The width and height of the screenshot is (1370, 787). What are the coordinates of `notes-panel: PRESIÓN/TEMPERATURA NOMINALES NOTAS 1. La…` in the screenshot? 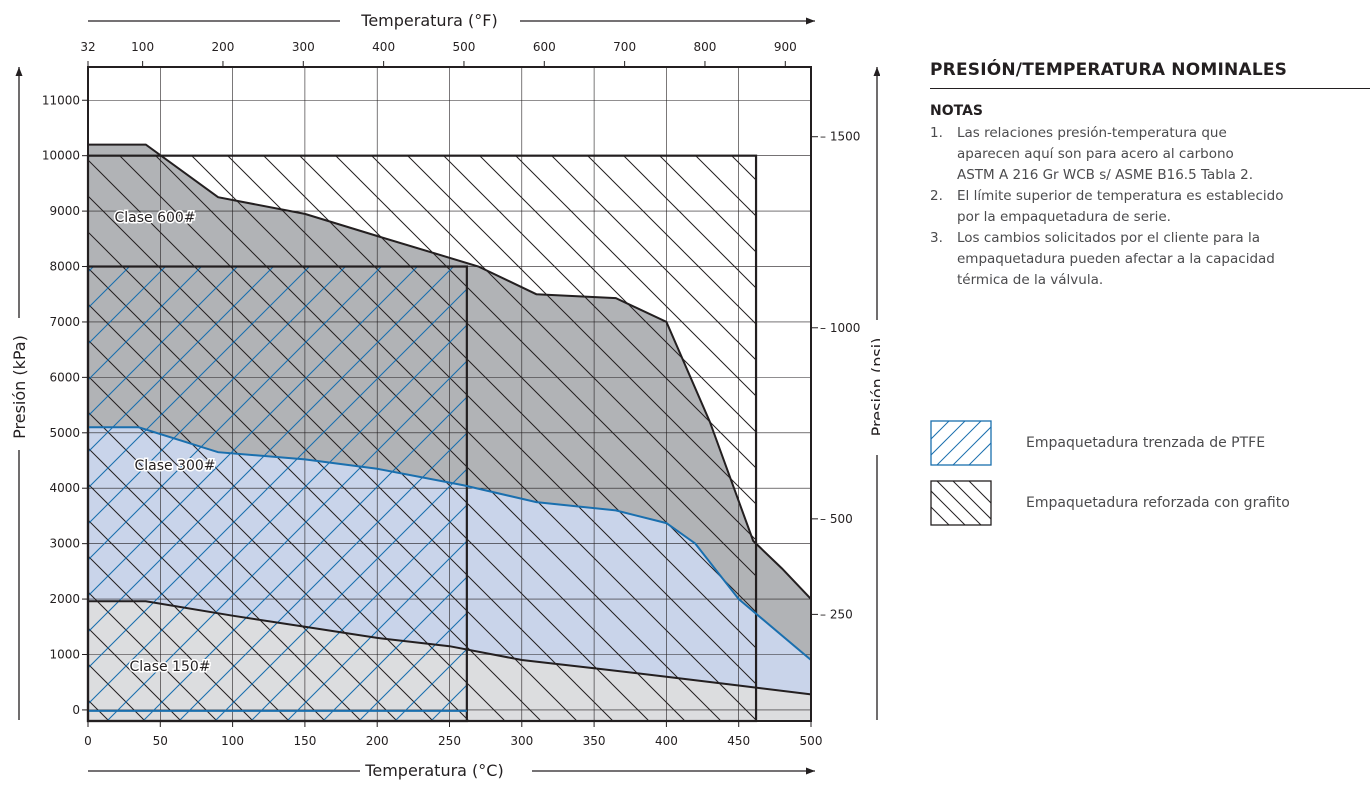 It's located at (1150, 175).